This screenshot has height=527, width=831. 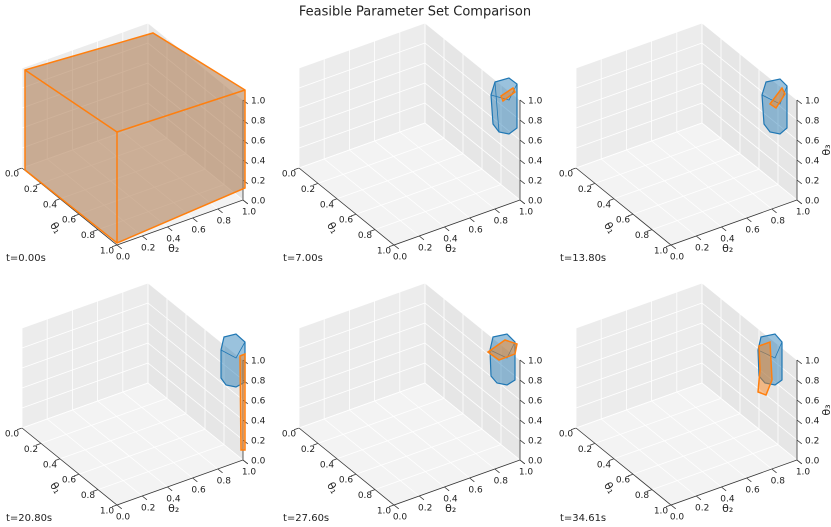 What do you see at coordinates (26, 258) in the screenshot?
I see `subplot-caption: t=0.00s` at bounding box center [26, 258].